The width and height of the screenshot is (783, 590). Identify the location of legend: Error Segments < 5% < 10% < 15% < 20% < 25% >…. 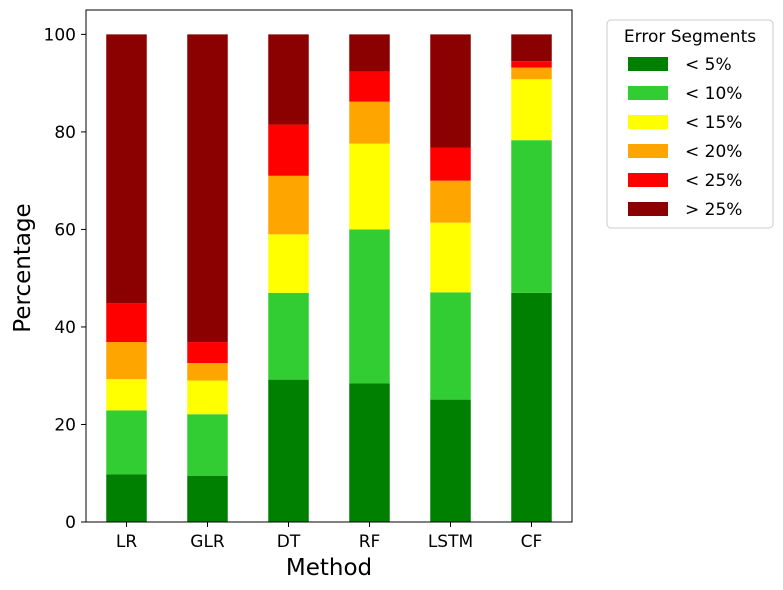
(690, 124).